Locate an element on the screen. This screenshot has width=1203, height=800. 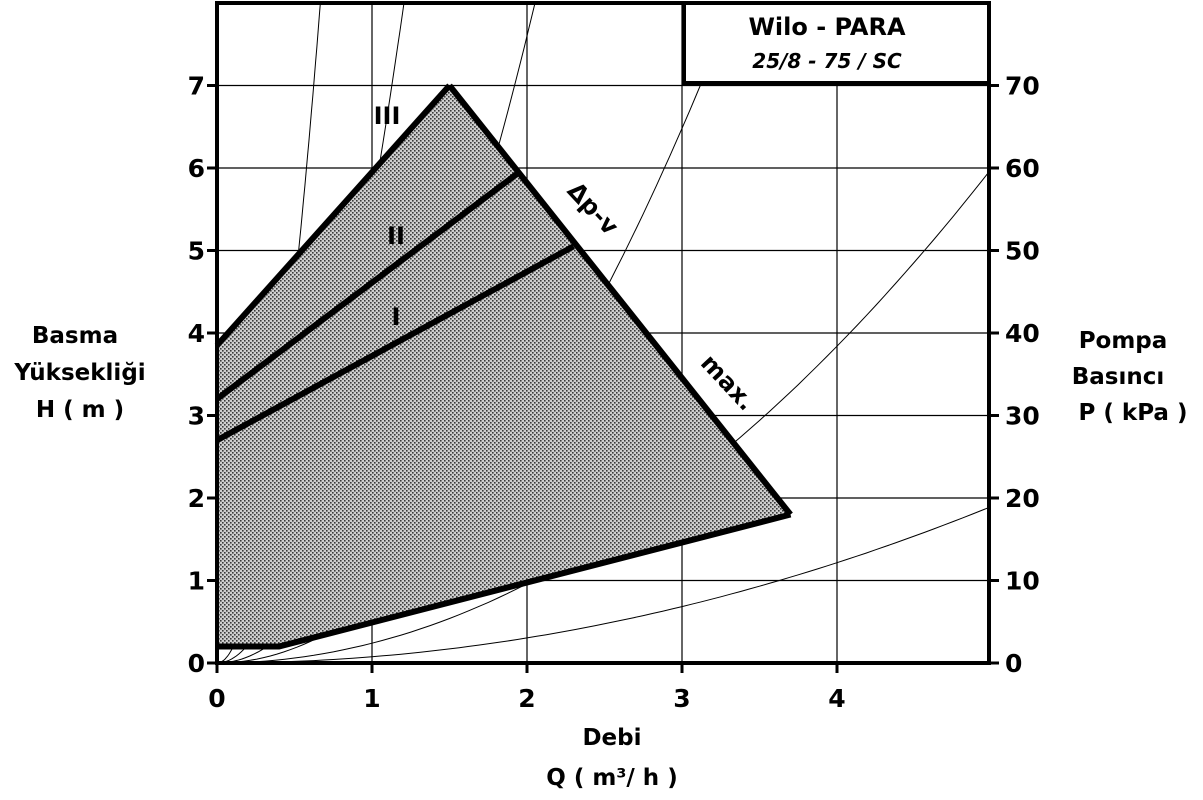
y-left-label-line1: Basma is located at coordinates (75, 336).